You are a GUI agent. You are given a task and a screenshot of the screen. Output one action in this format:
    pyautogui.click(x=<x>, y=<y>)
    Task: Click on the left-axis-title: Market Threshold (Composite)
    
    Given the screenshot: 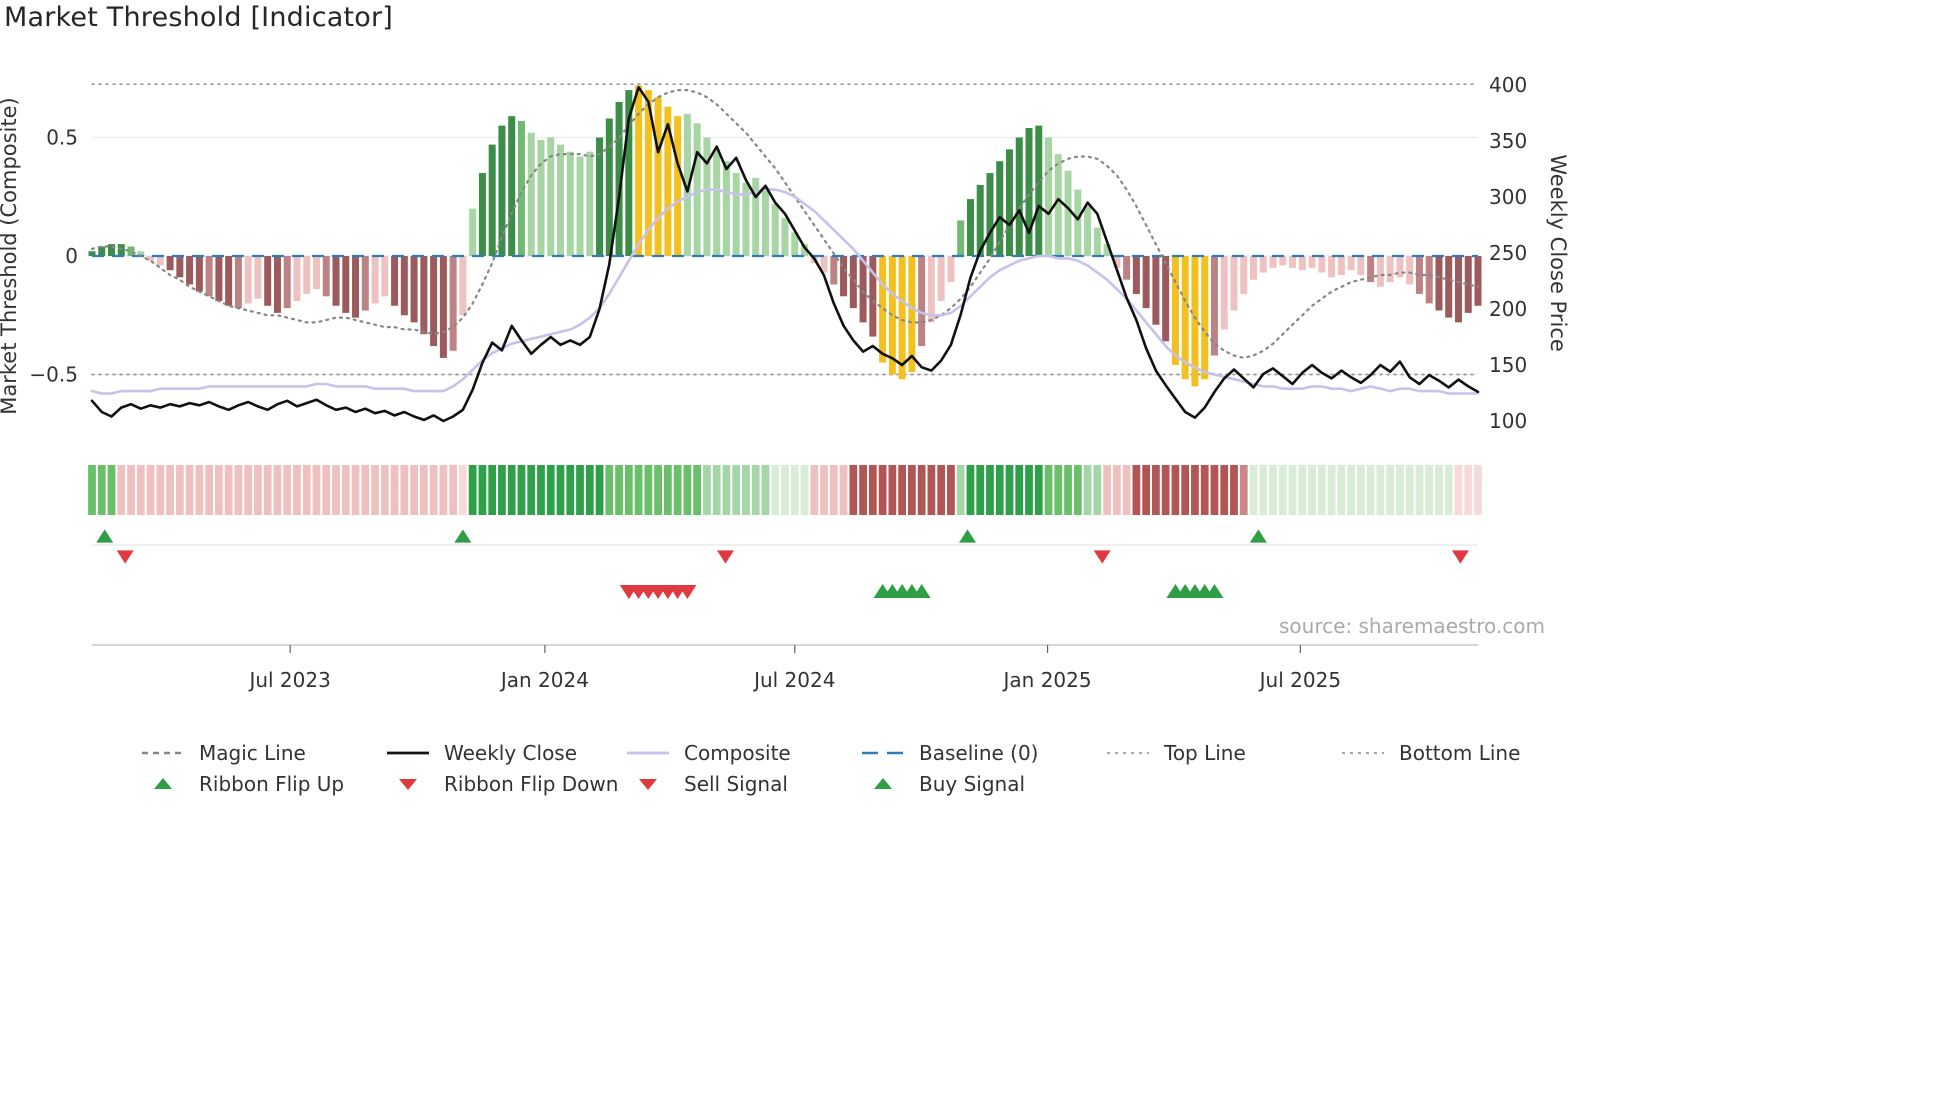 What is the action you would take?
    pyautogui.click(x=10, y=256)
    